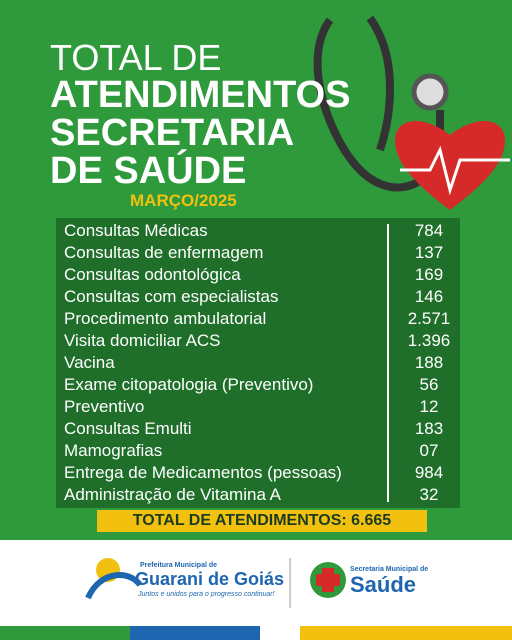  I want to click on row-value: 784, so click(429, 230).